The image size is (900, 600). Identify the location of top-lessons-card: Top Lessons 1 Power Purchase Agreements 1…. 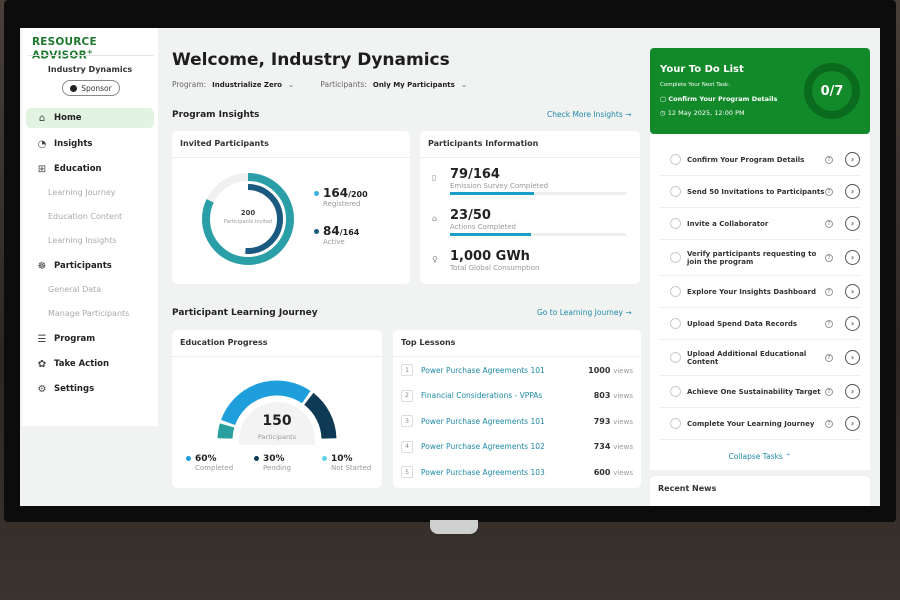
(517, 409).